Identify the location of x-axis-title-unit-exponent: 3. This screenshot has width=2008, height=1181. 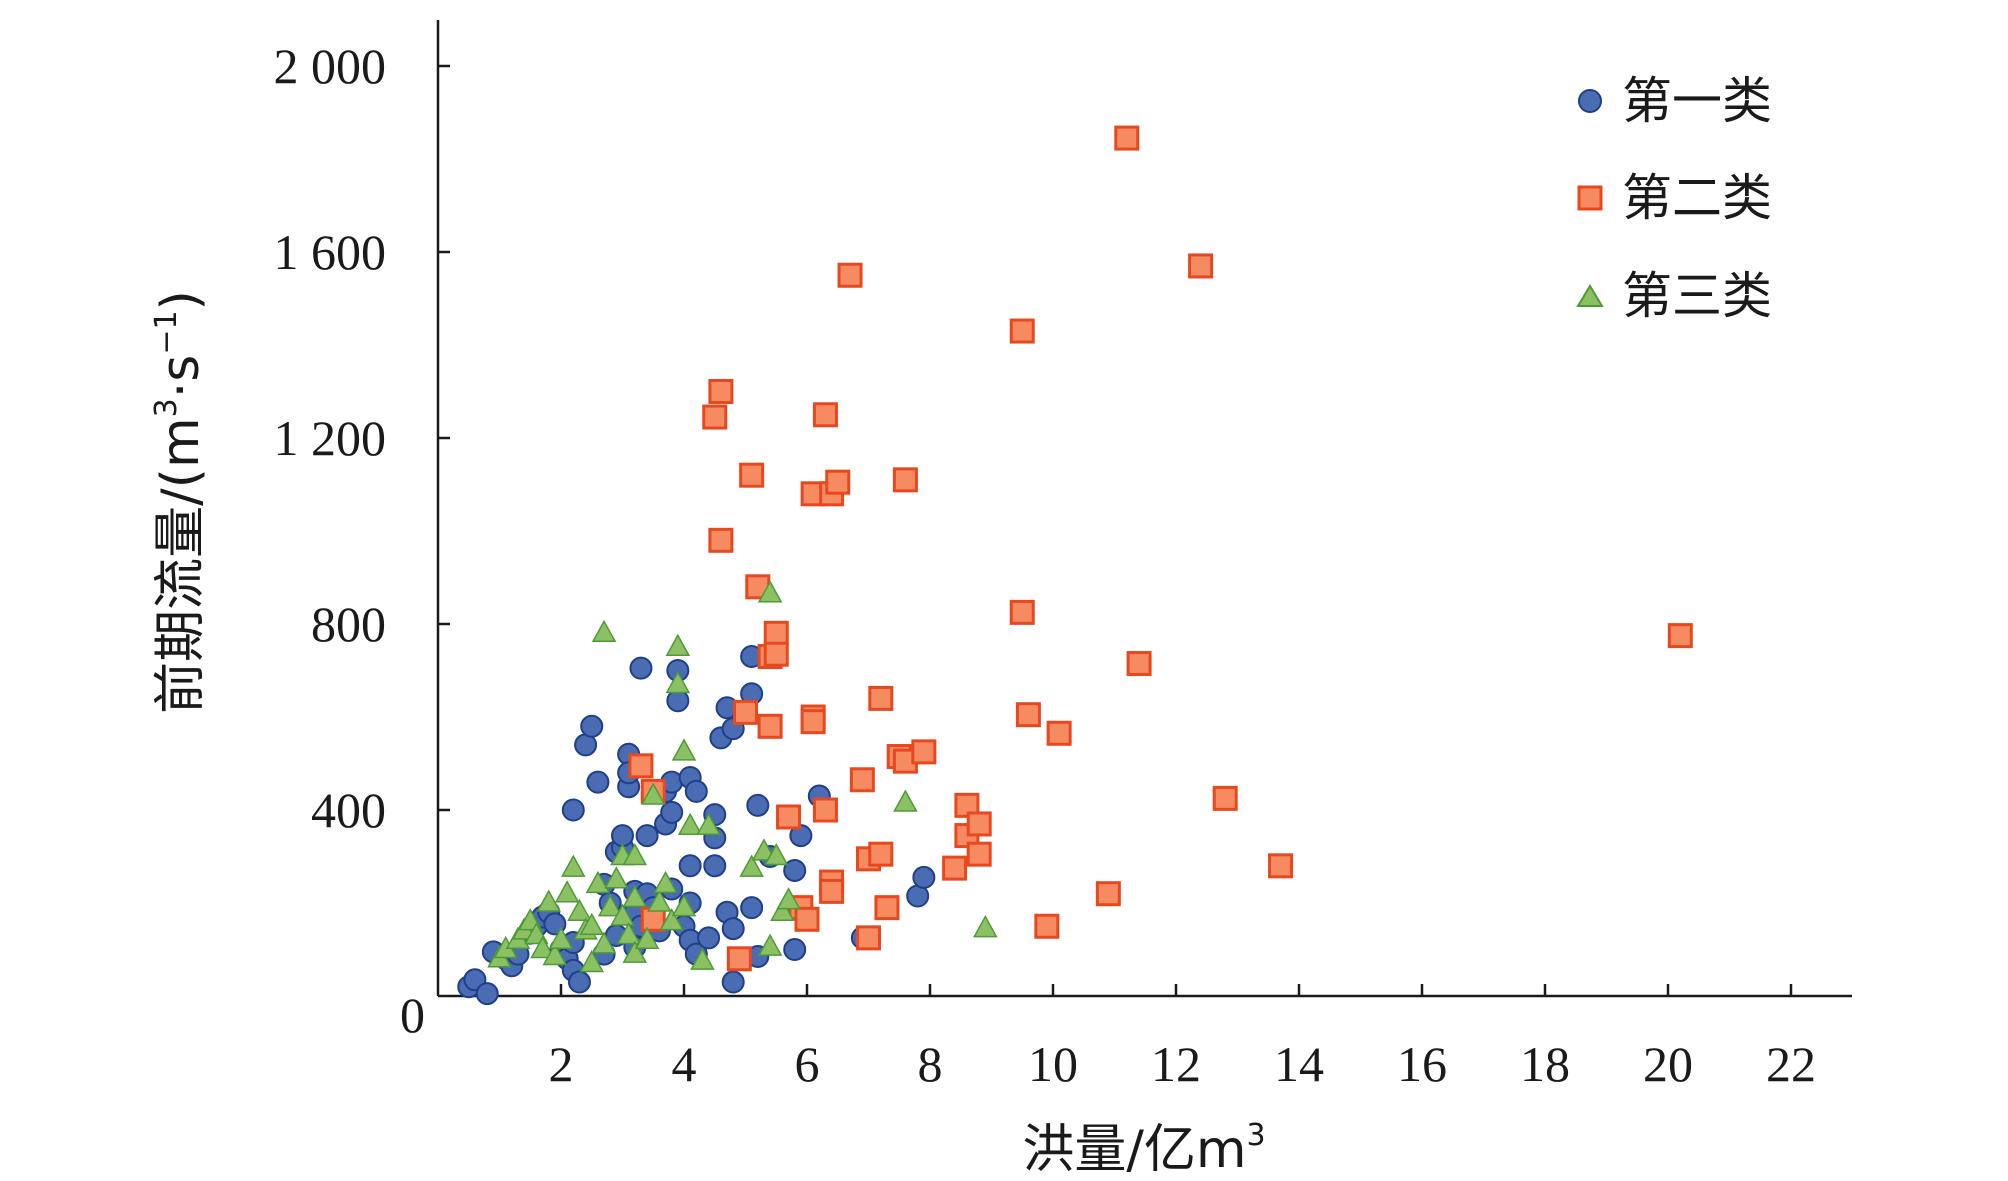
(1256, 1135).